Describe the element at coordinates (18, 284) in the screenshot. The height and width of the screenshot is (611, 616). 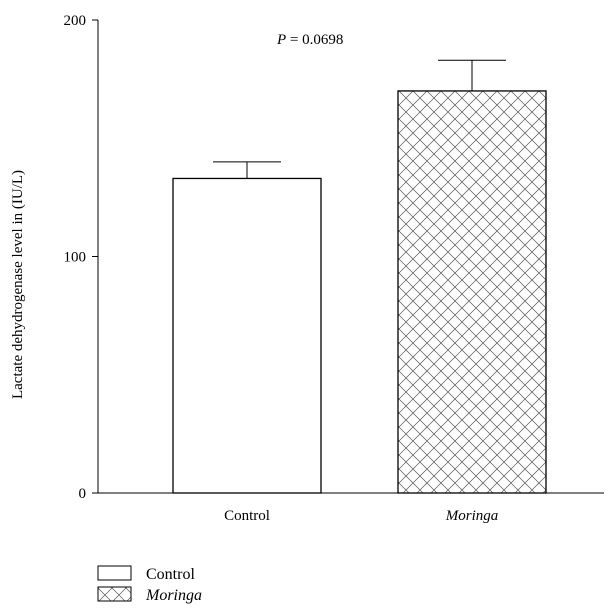
I see `y-axis-label: Lactate dehydrogenase level in (IU/L)` at that location.